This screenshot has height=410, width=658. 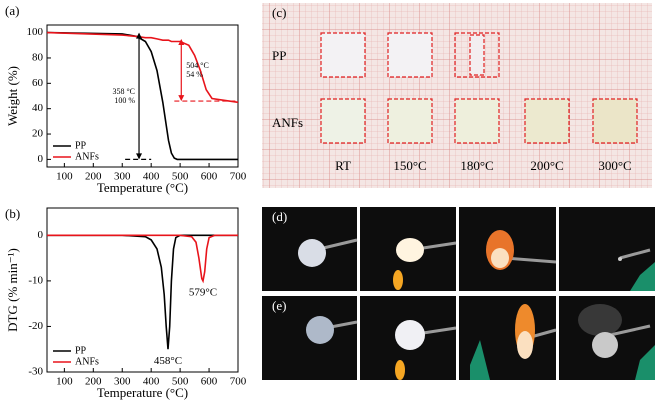 What do you see at coordinates (35, 326) in the screenshot?
I see `y-tick-label: -20` at bounding box center [35, 326].